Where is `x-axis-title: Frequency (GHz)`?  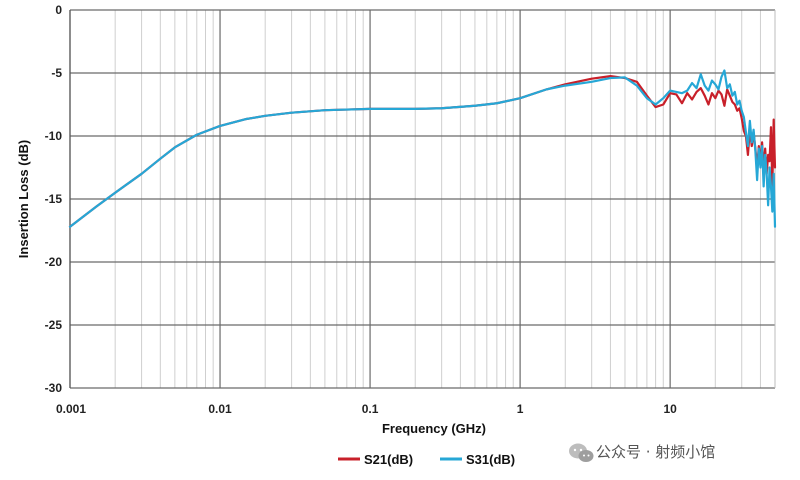
x-axis-title: Frequency (GHz) is located at coordinates (434, 428).